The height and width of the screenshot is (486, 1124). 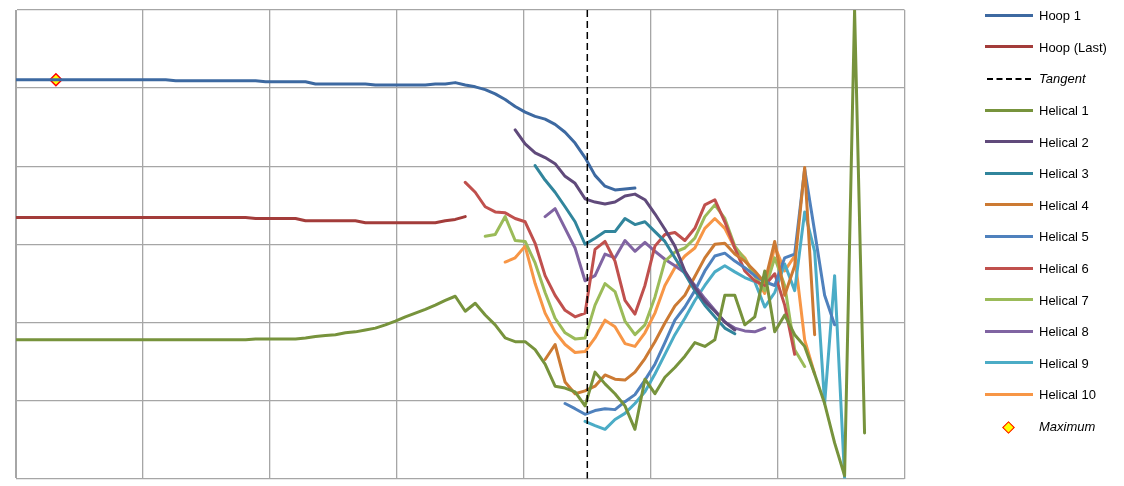 What do you see at coordinates (1064, 363) in the screenshot?
I see `legend-label: Helical 9` at bounding box center [1064, 363].